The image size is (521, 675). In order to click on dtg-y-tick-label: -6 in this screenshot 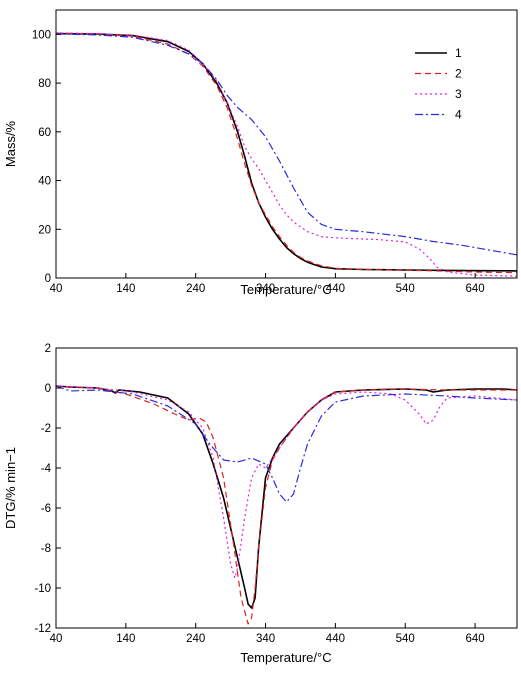, I will do `click(46, 509)`.